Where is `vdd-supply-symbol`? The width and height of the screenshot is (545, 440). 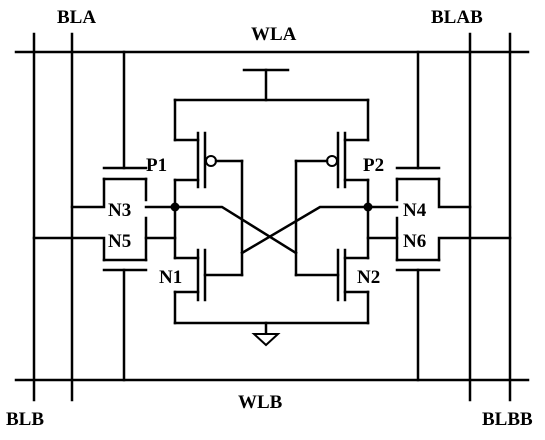 vdd-supply-symbol is located at coordinates (271, 85).